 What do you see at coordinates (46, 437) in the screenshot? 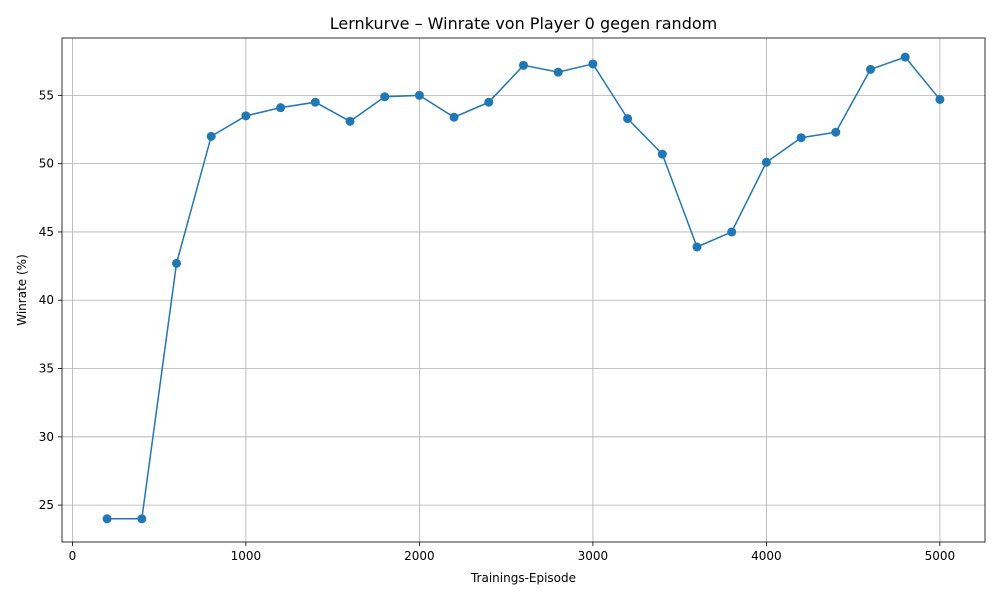
I see `y-tick-label: 30` at bounding box center [46, 437].